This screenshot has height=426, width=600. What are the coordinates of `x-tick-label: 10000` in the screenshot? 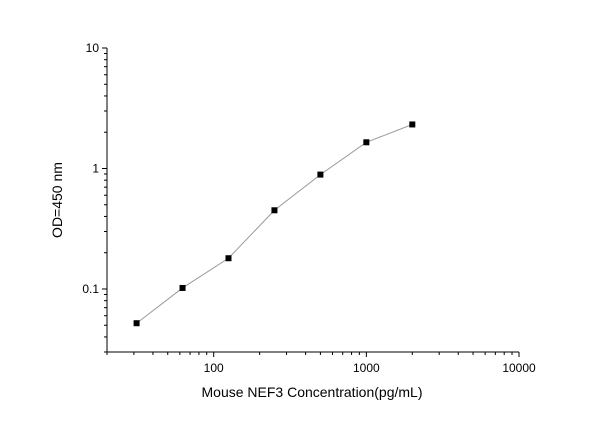 It's located at (519, 368).